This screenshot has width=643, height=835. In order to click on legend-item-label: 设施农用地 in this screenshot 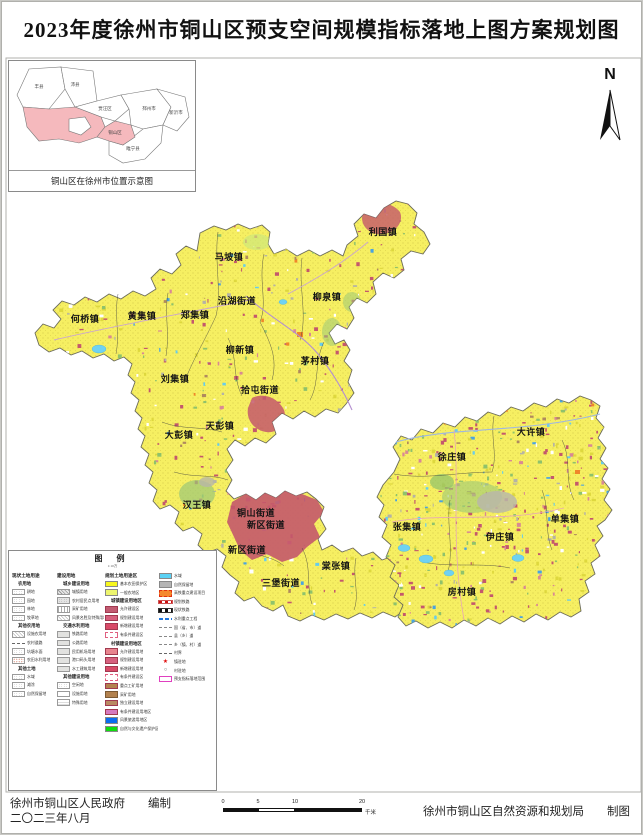, I will do `click(37, 634)`.